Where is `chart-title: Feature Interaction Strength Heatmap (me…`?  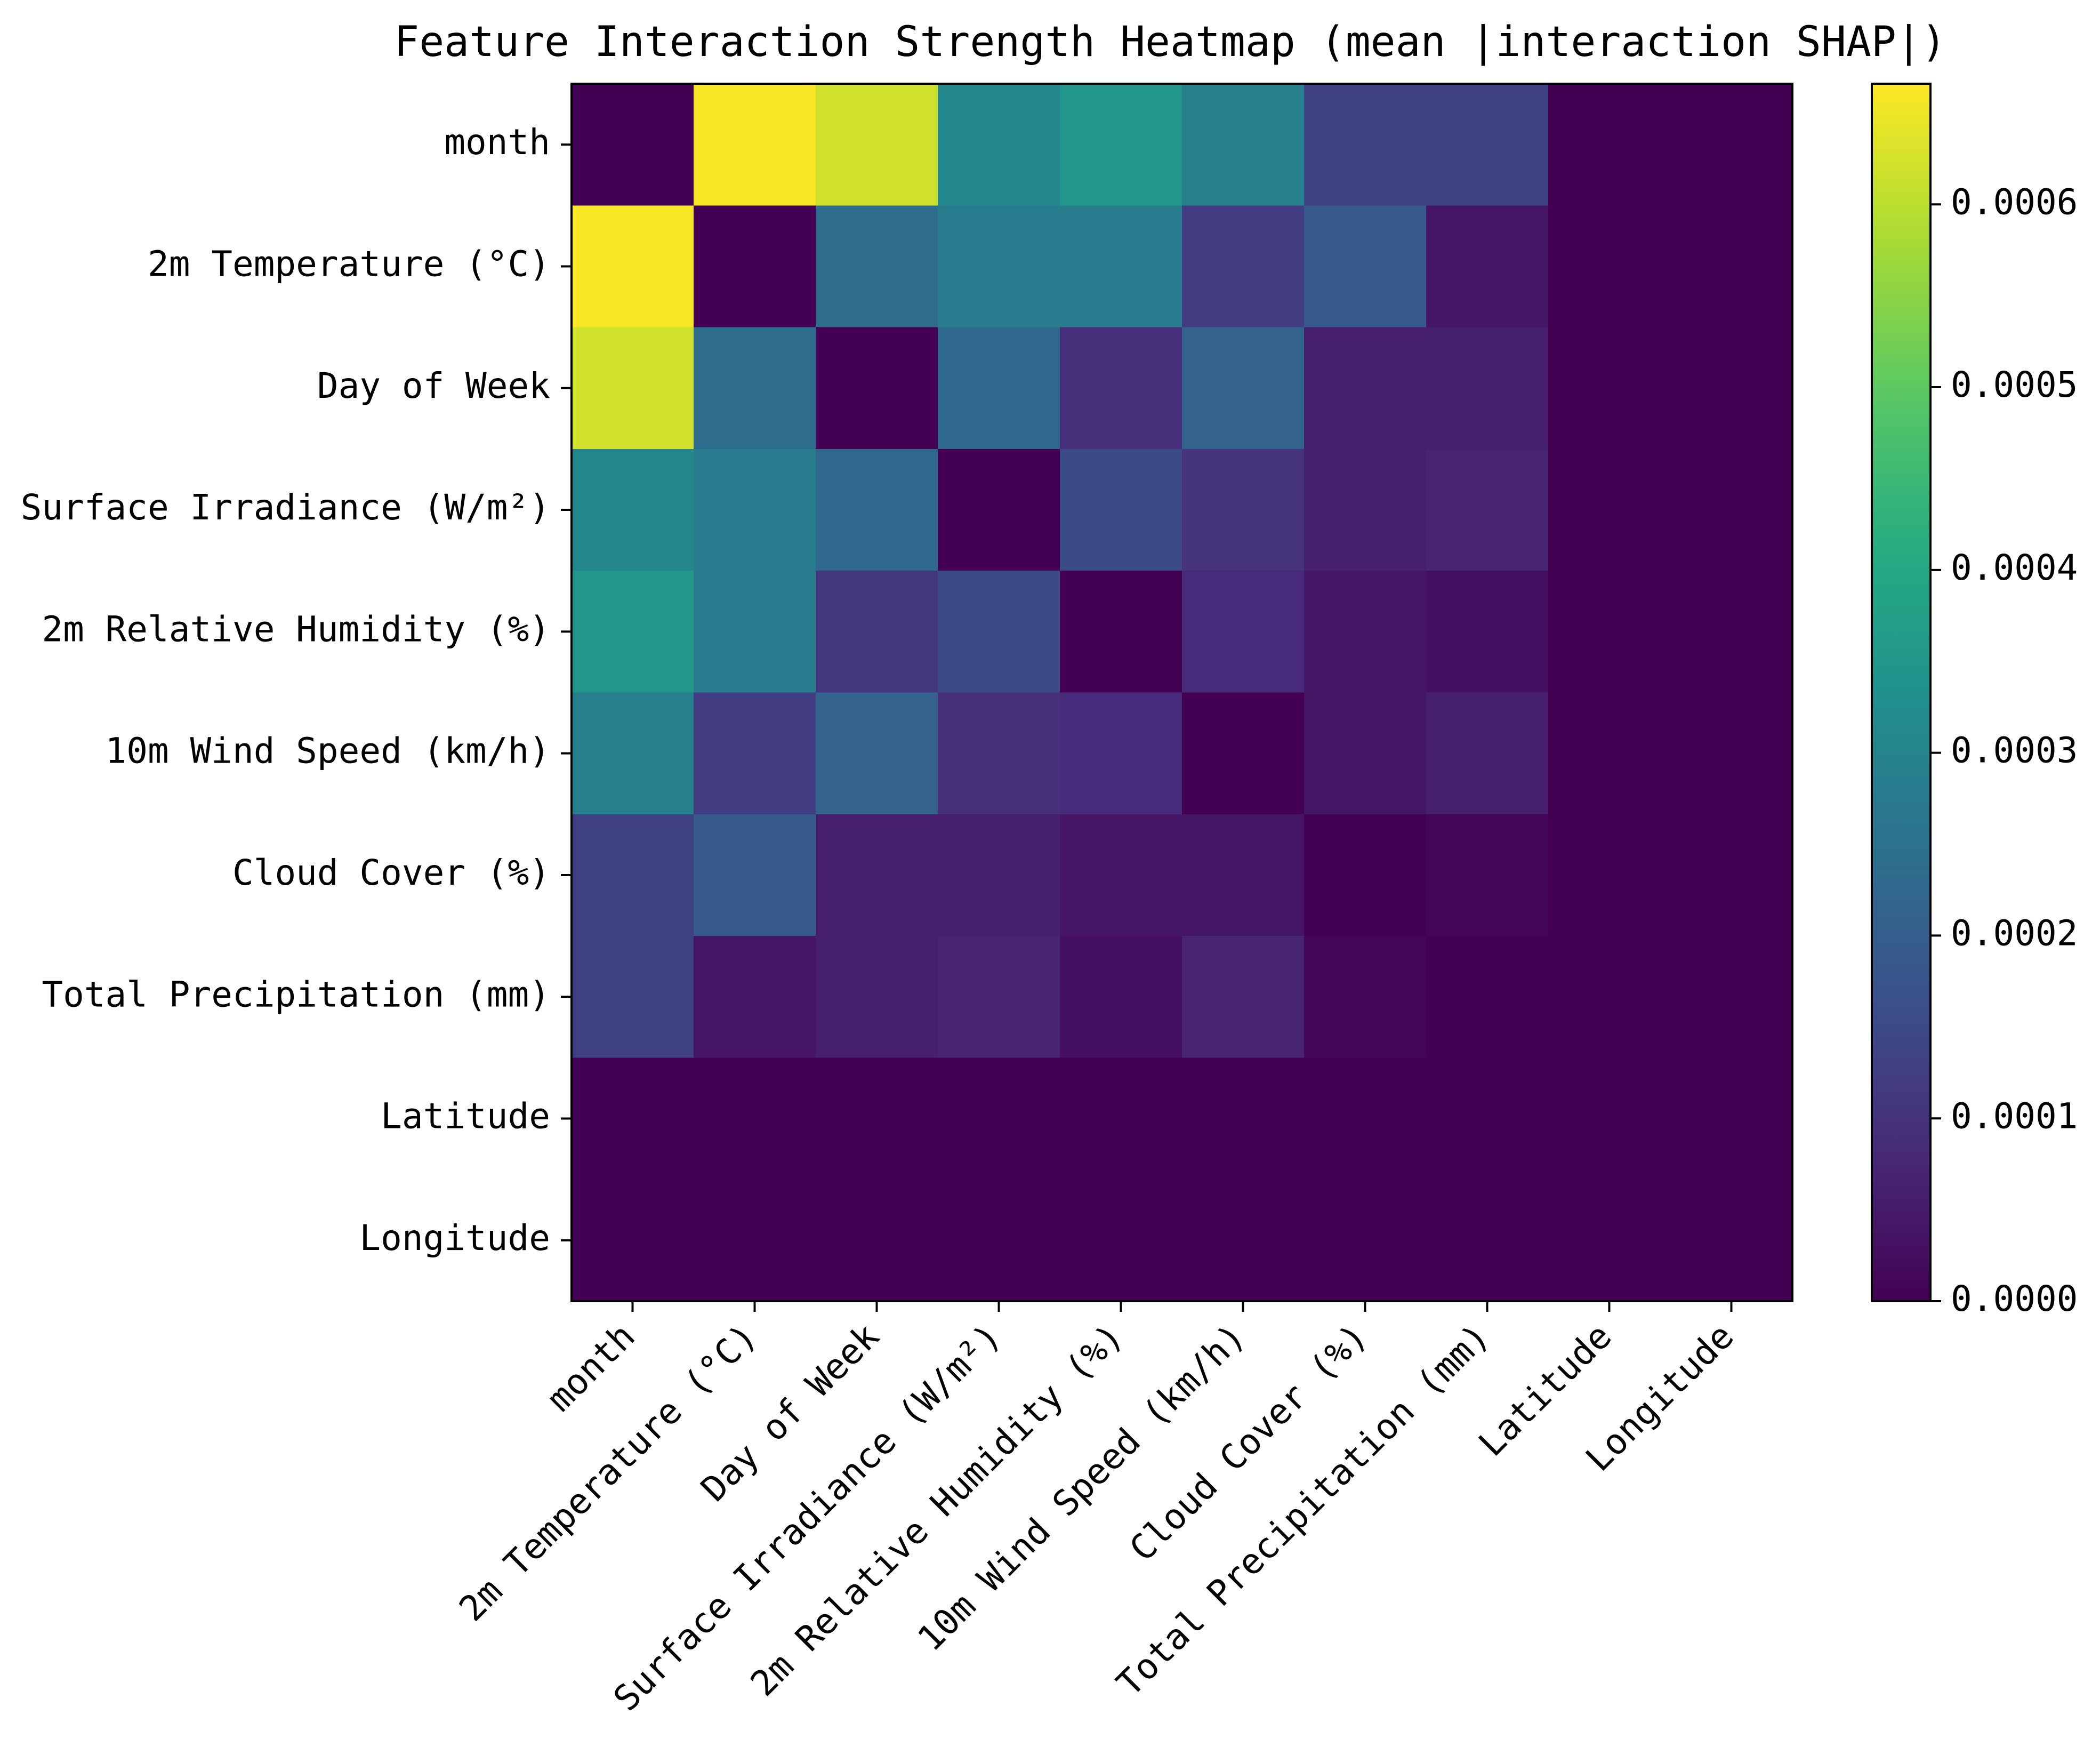
chart-title: Feature Interaction Strength Heatmap (me… is located at coordinates (1170, 42).